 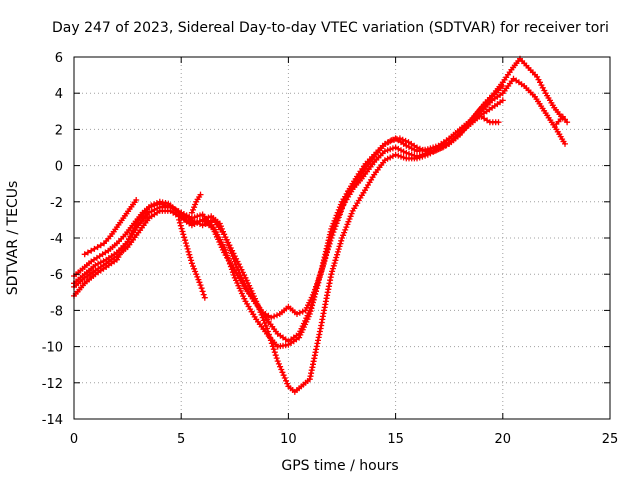 What do you see at coordinates (59, 58) in the screenshot?
I see `y-tick-label: 6` at bounding box center [59, 58].